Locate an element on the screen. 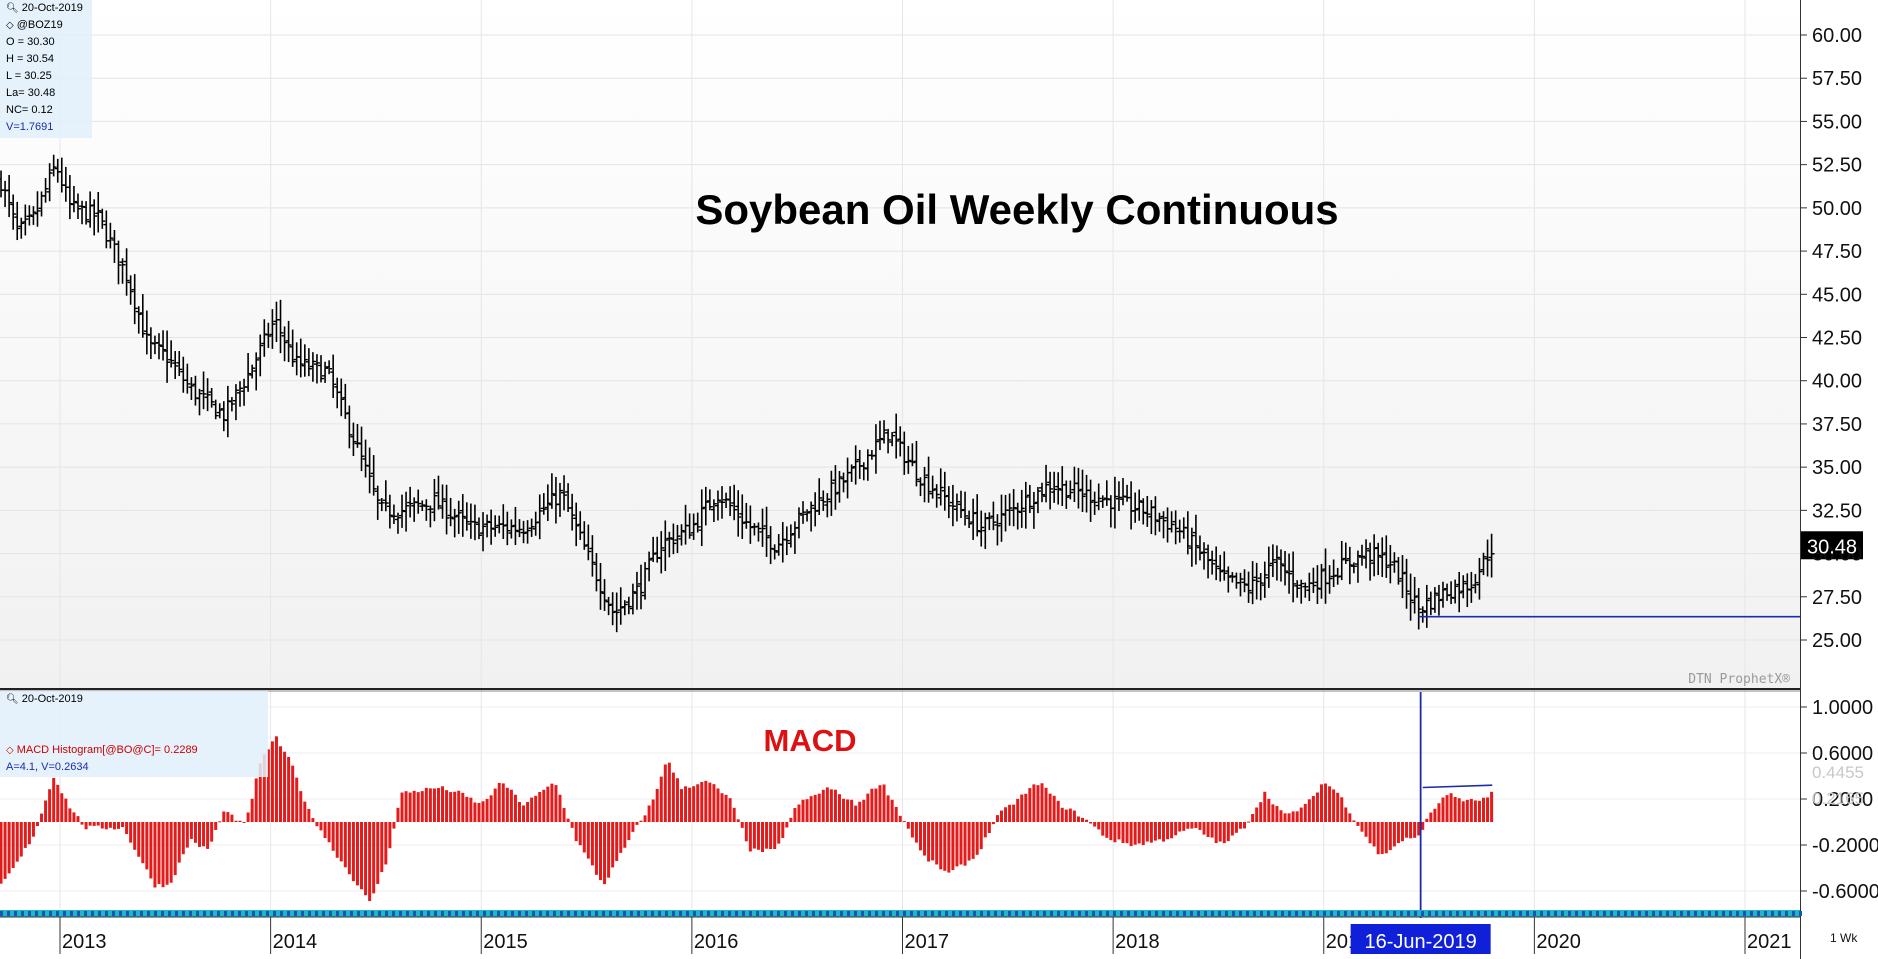 The image size is (1878, 959). x-tick-label: 2018 is located at coordinates (1137, 942).